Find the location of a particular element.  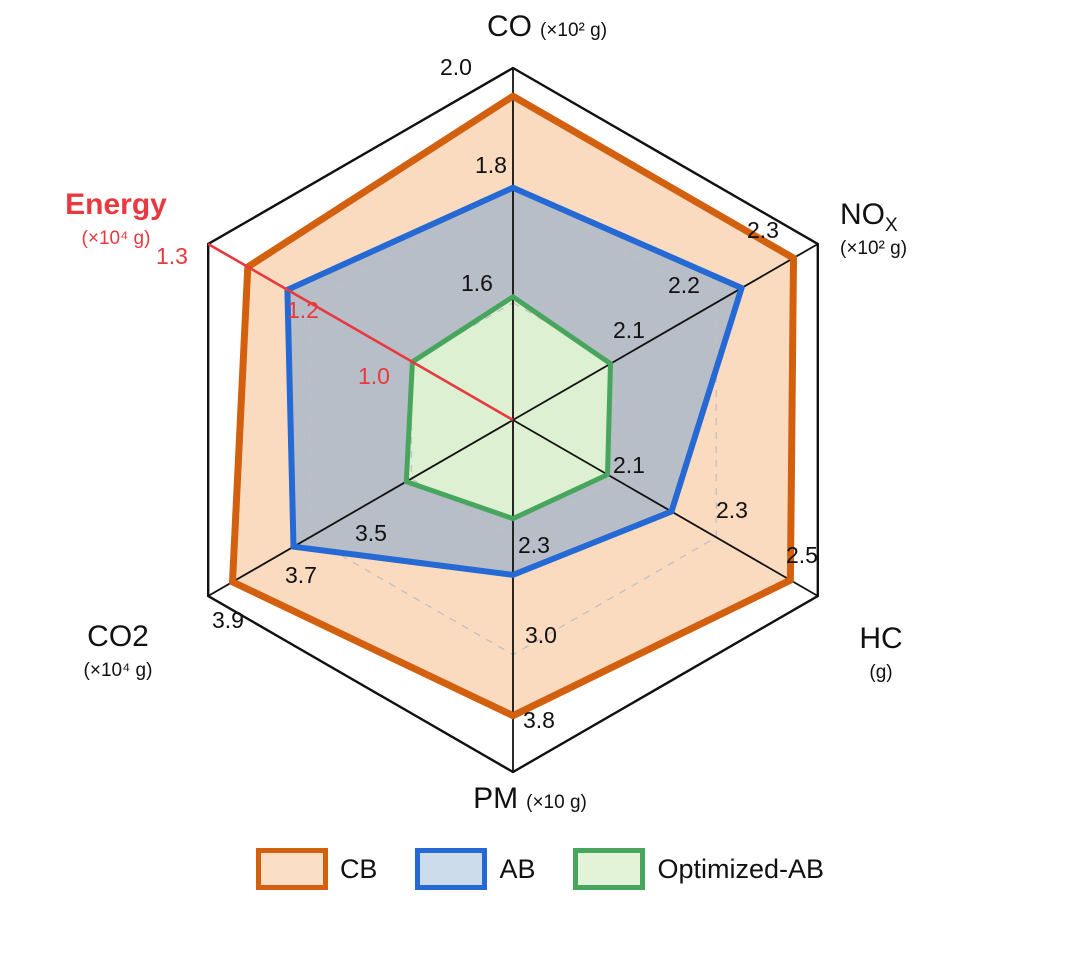

legend-item-optimized-ab: Optimized-AB is located at coordinates (698, 869).